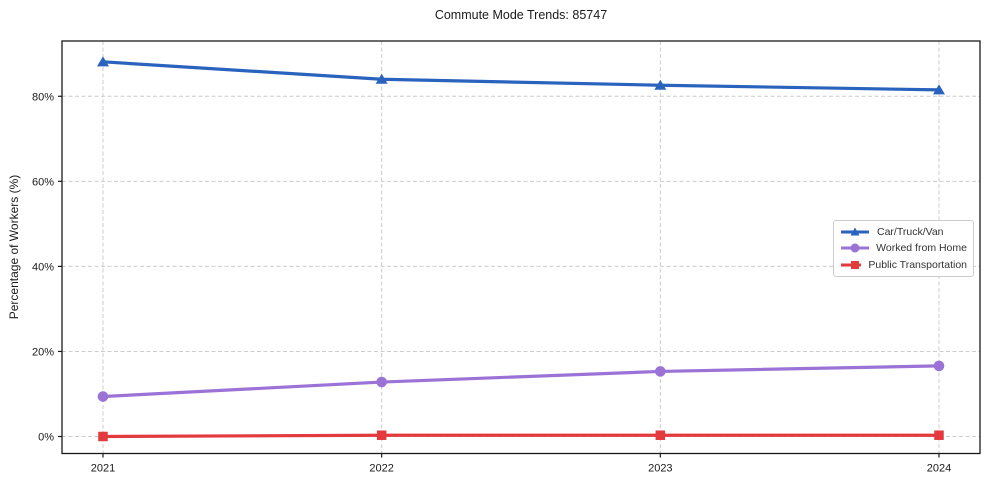 This screenshot has height=490, width=990. Describe the element at coordinates (939, 469) in the screenshot. I see `x-tick-label: 2024` at that location.